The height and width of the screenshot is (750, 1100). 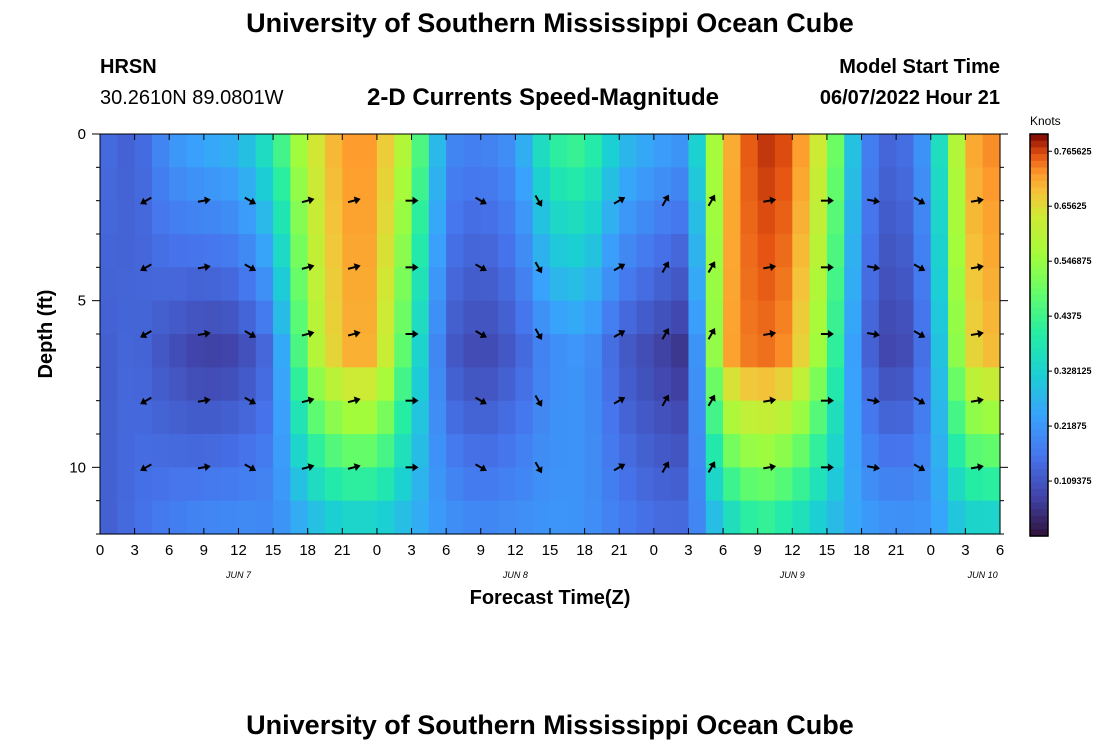 What do you see at coordinates (1045, 121) in the screenshot?
I see `colorbar-label: Knots` at bounding box center [1045, 121].